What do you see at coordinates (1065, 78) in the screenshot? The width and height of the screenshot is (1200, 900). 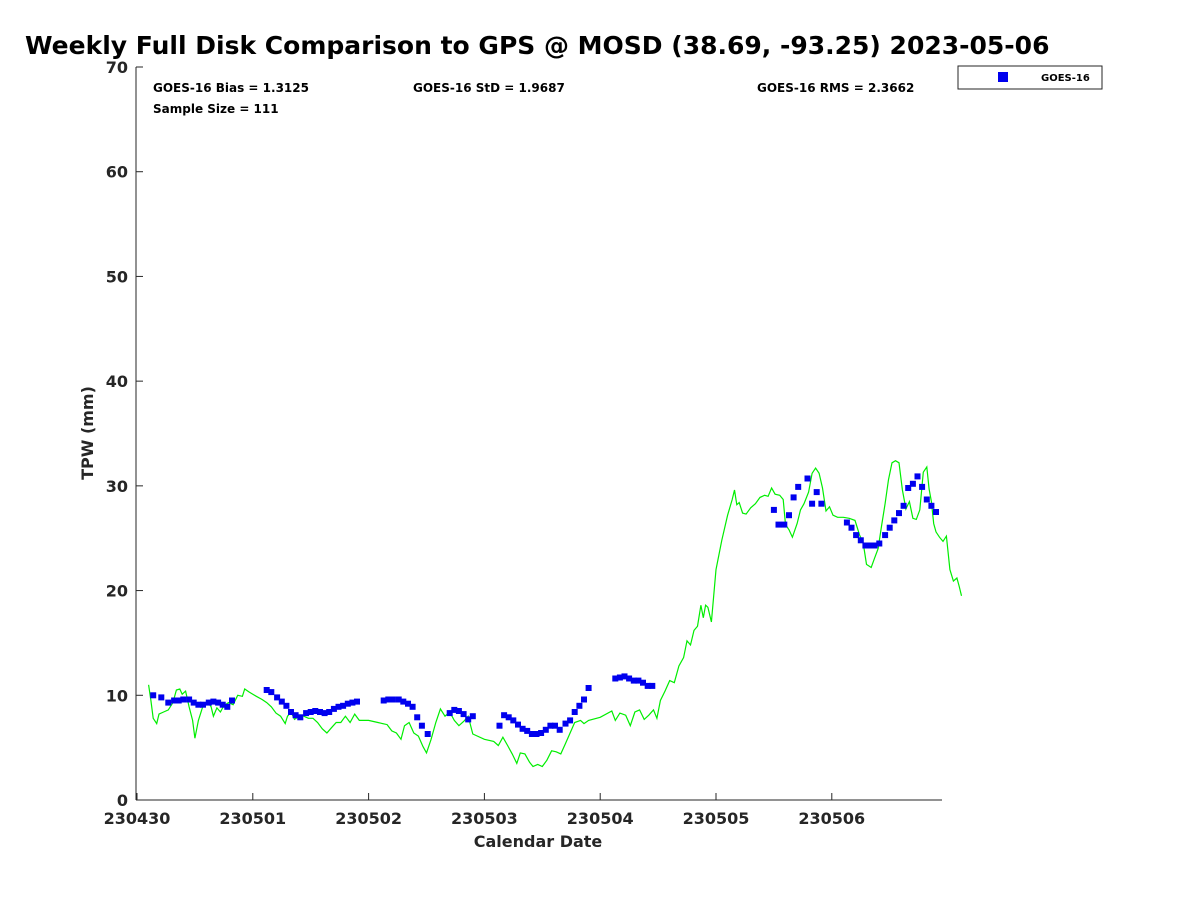 I see `legend-label: GOES-16` at bounding box center [1065, 78].